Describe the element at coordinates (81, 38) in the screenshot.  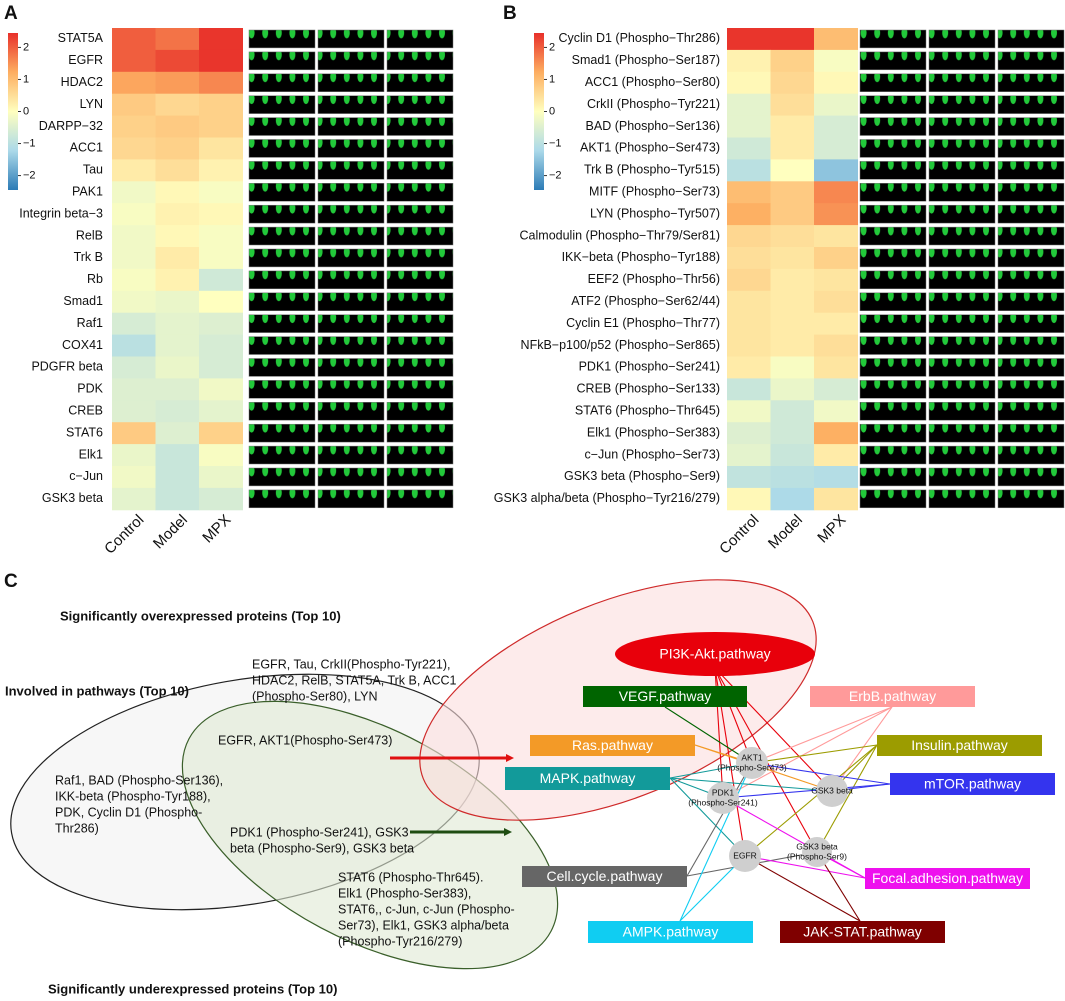
I see `row-label: STAT5A` at that location.